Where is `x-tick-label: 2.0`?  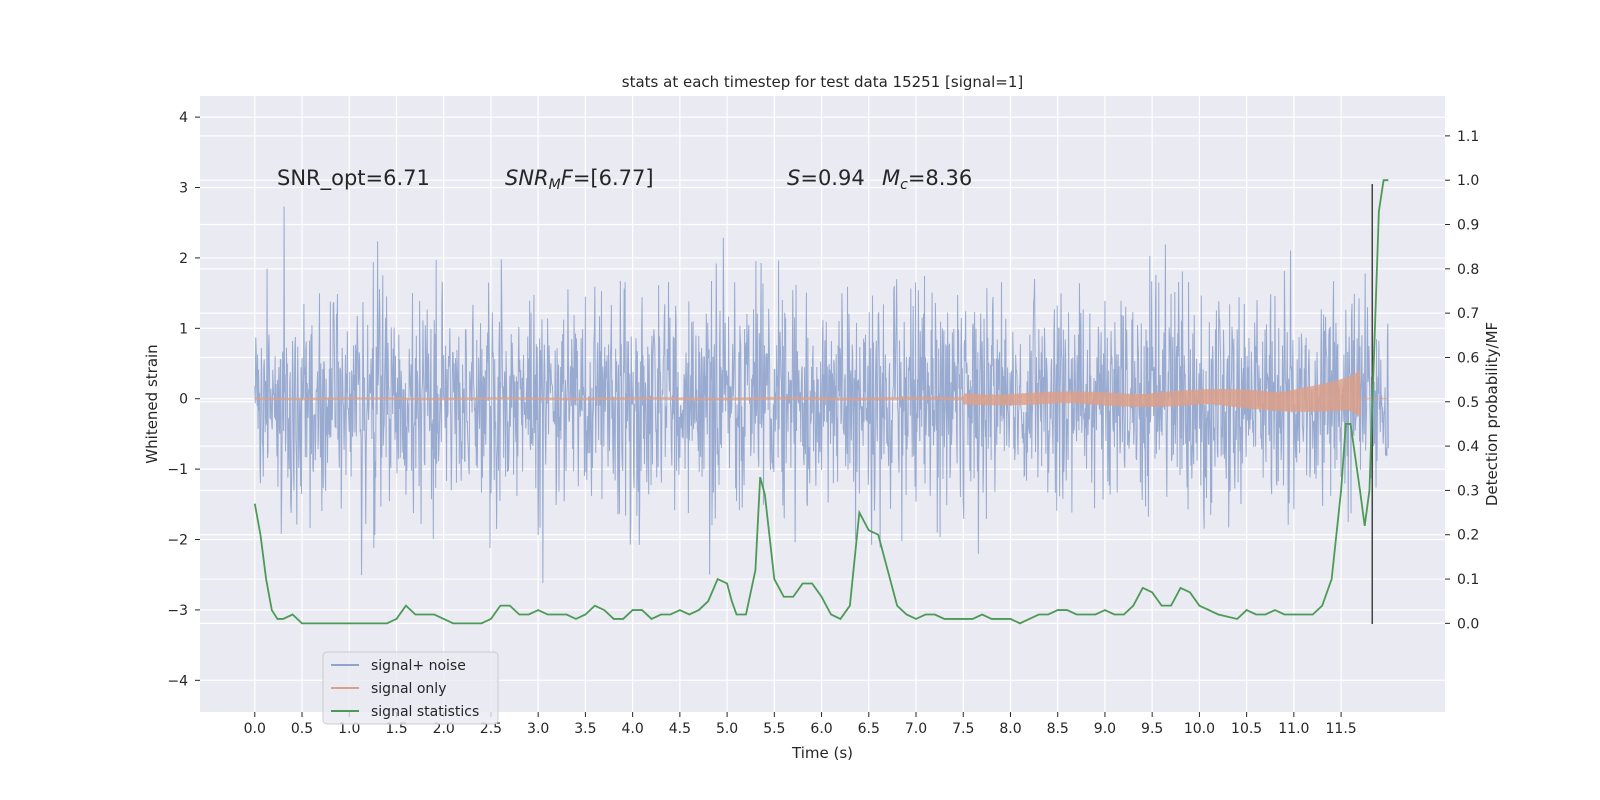
x-tick-label: 2.0 is located at coordinates (444, 729).